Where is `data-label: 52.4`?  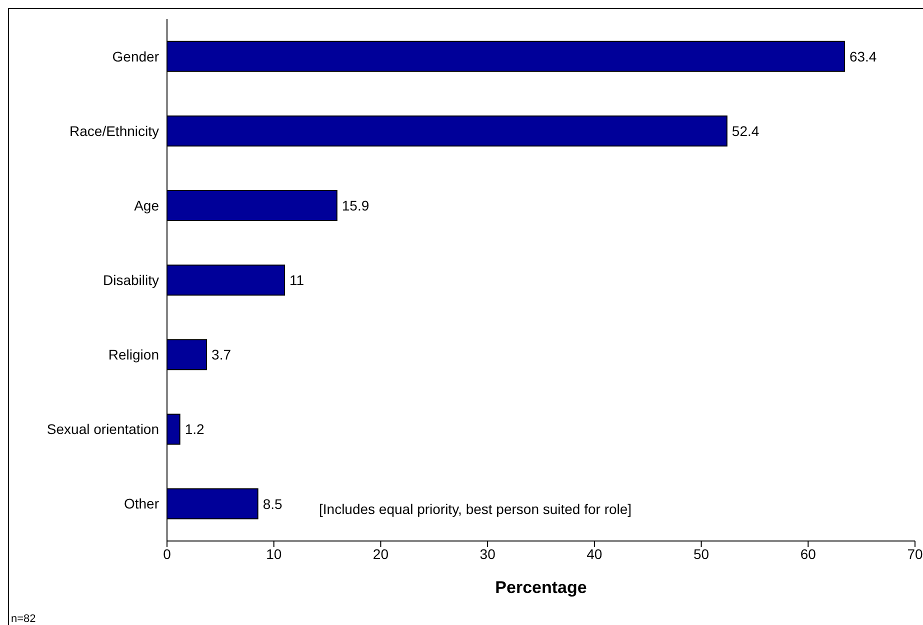 data-label: 52.4 is located at coordinates (746, 130).